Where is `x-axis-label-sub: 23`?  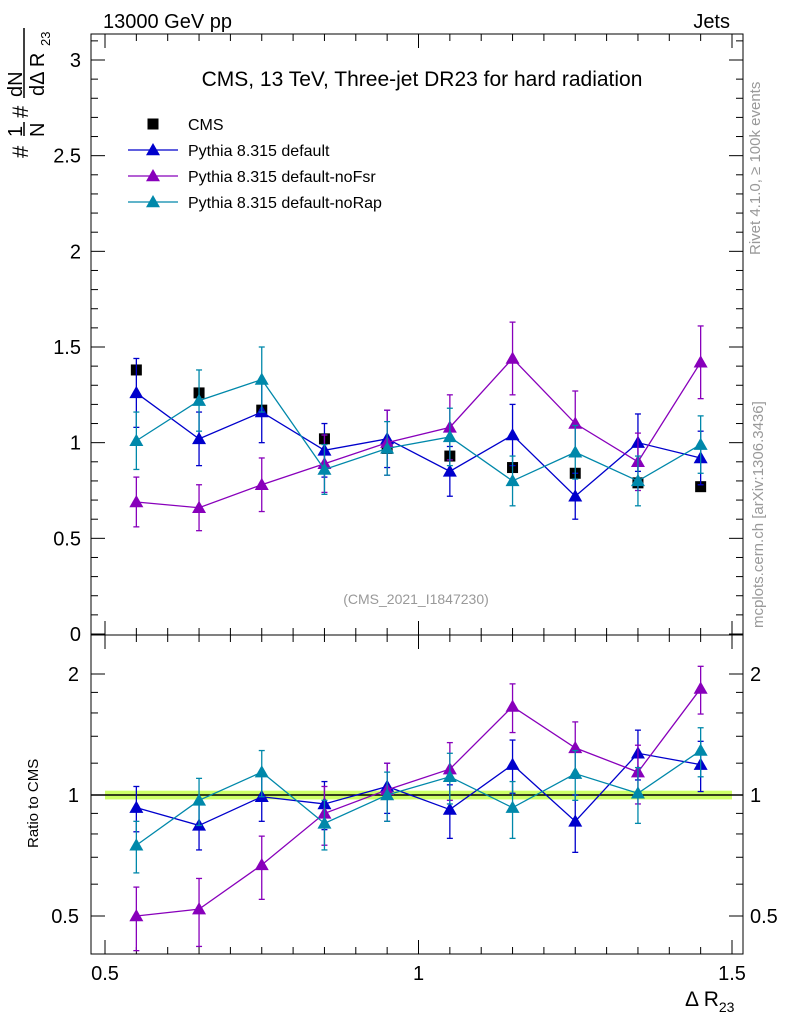 x-axis-label-sub: 23 is located at coordinates (727, 1007).